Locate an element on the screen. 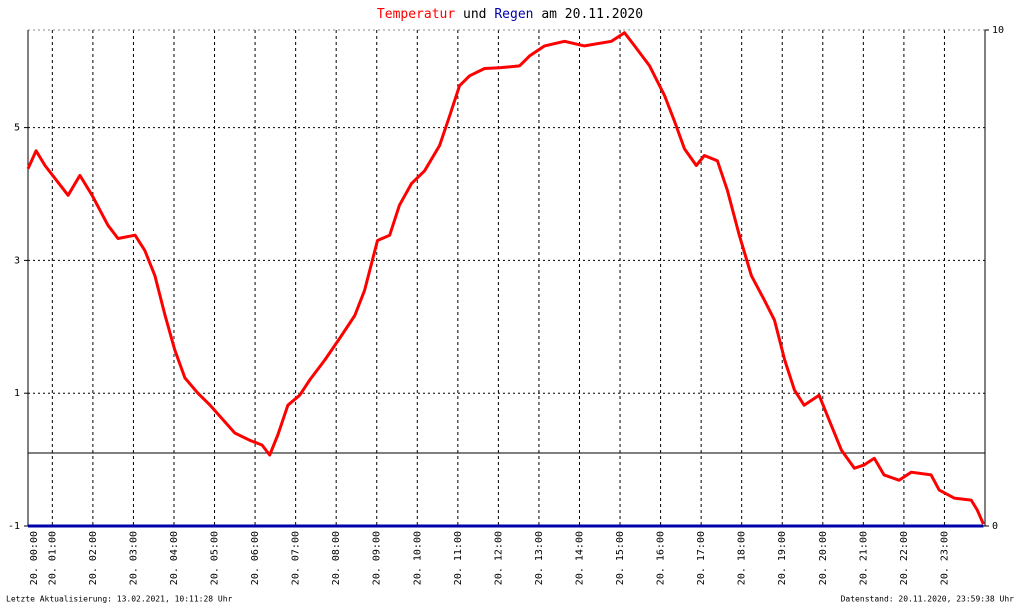 The width and height of the screenshot is (1020, 606). x-tick-label: 20. 21:00 is located at coordinates (863, 558).